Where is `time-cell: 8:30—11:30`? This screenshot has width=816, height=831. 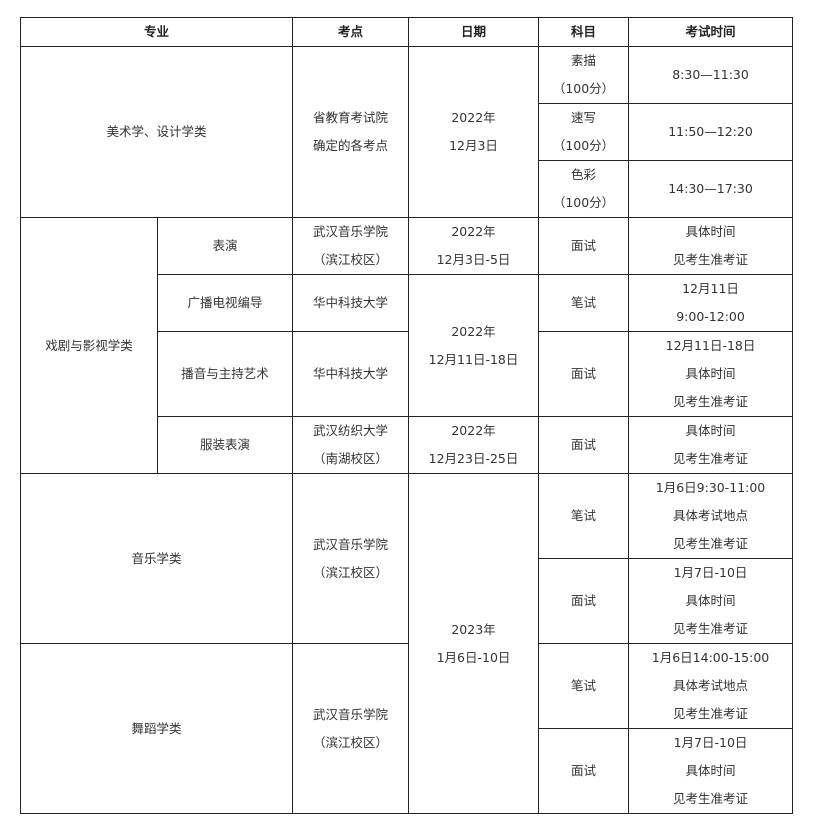 time-cell: 8:30—11:30 is located at coordinates (711, 75).